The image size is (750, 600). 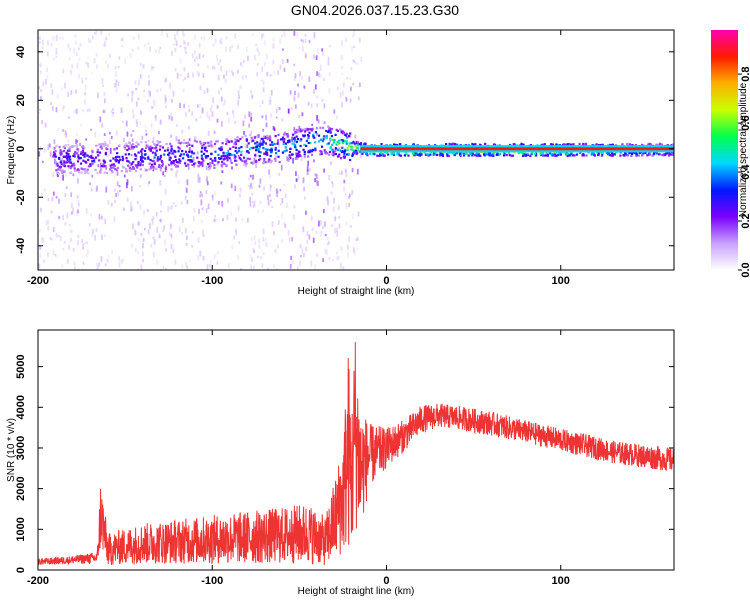 I want to click on x-tick-label: -200, so click(x=38, y=281).